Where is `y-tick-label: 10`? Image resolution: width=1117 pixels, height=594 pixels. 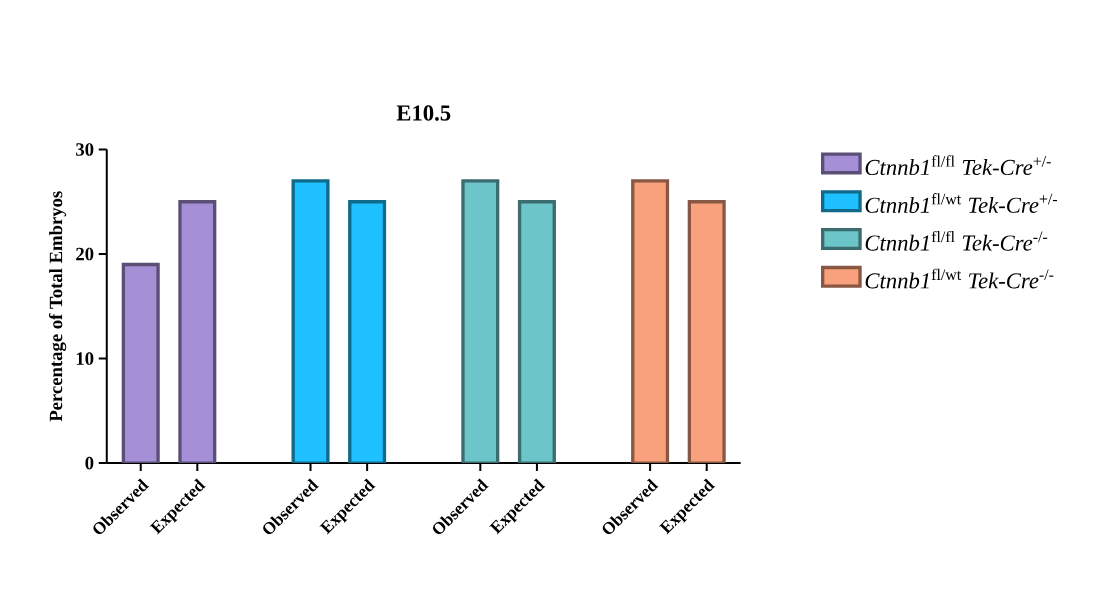 y-tick-label: 10 is located at coordinates (85, 358).